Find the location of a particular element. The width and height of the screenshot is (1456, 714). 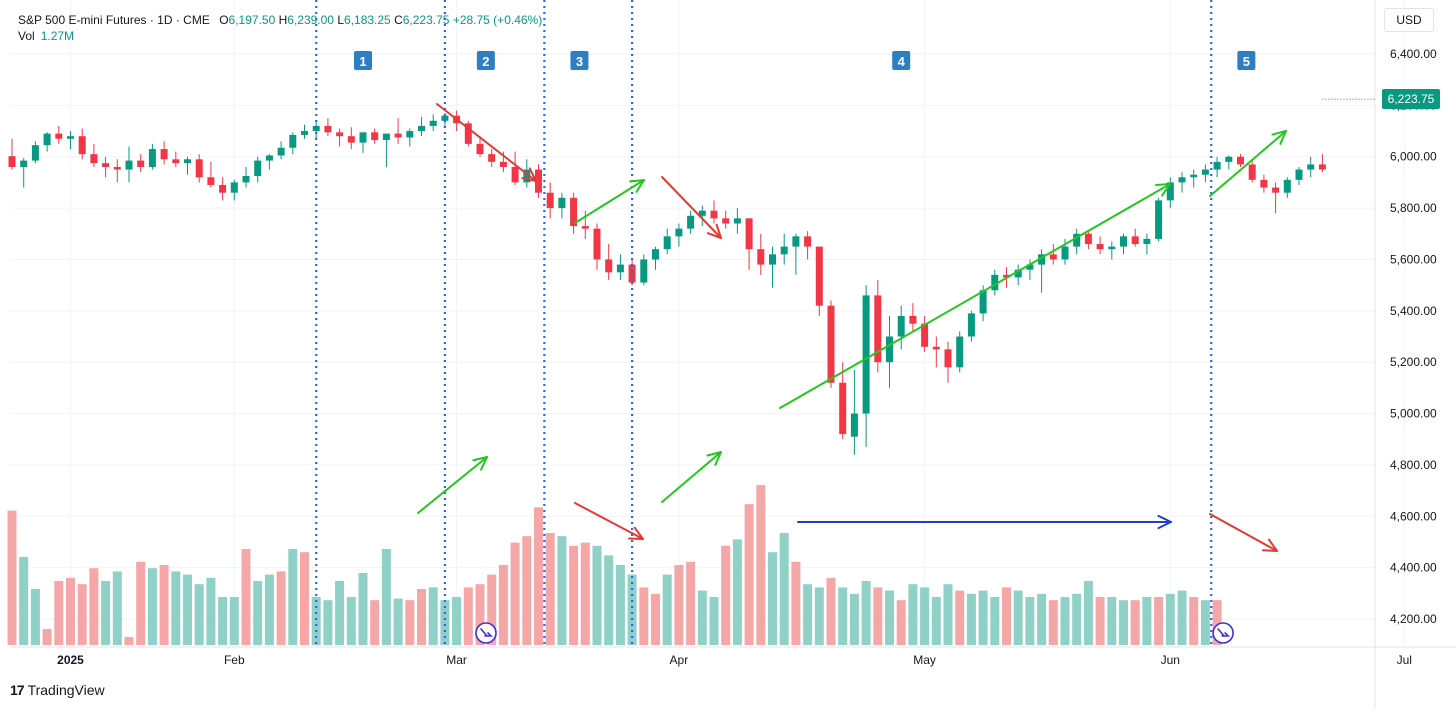

open-value: 6,197.50 is located at coordinates (252, 20).